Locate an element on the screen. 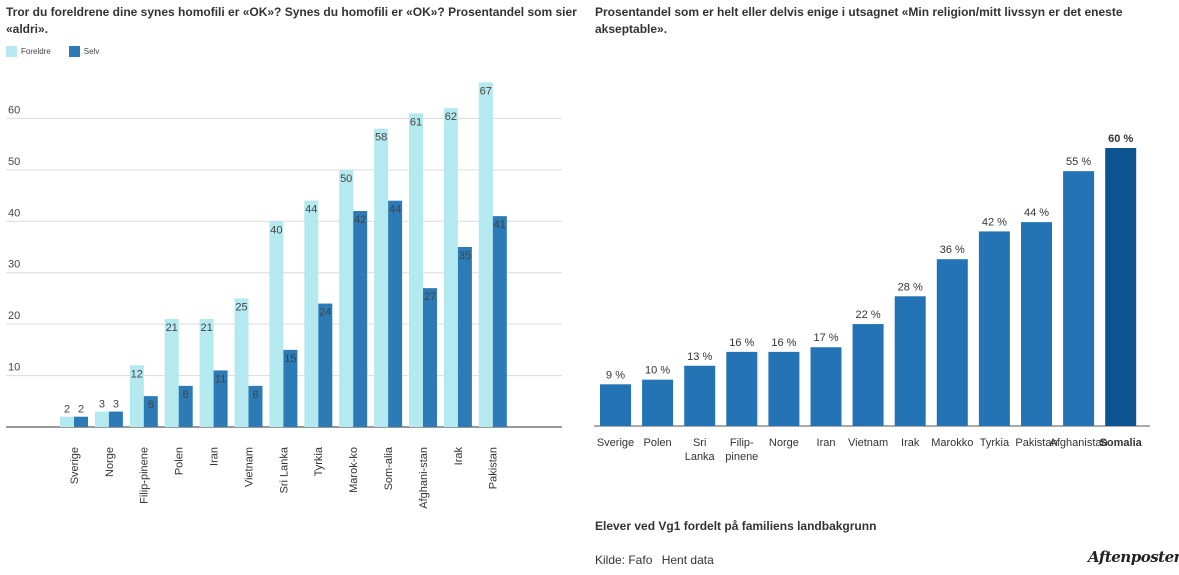 This screenshot has width=1179, height=575. bar-selv-tyrkia is located at coordinates (325, 365).